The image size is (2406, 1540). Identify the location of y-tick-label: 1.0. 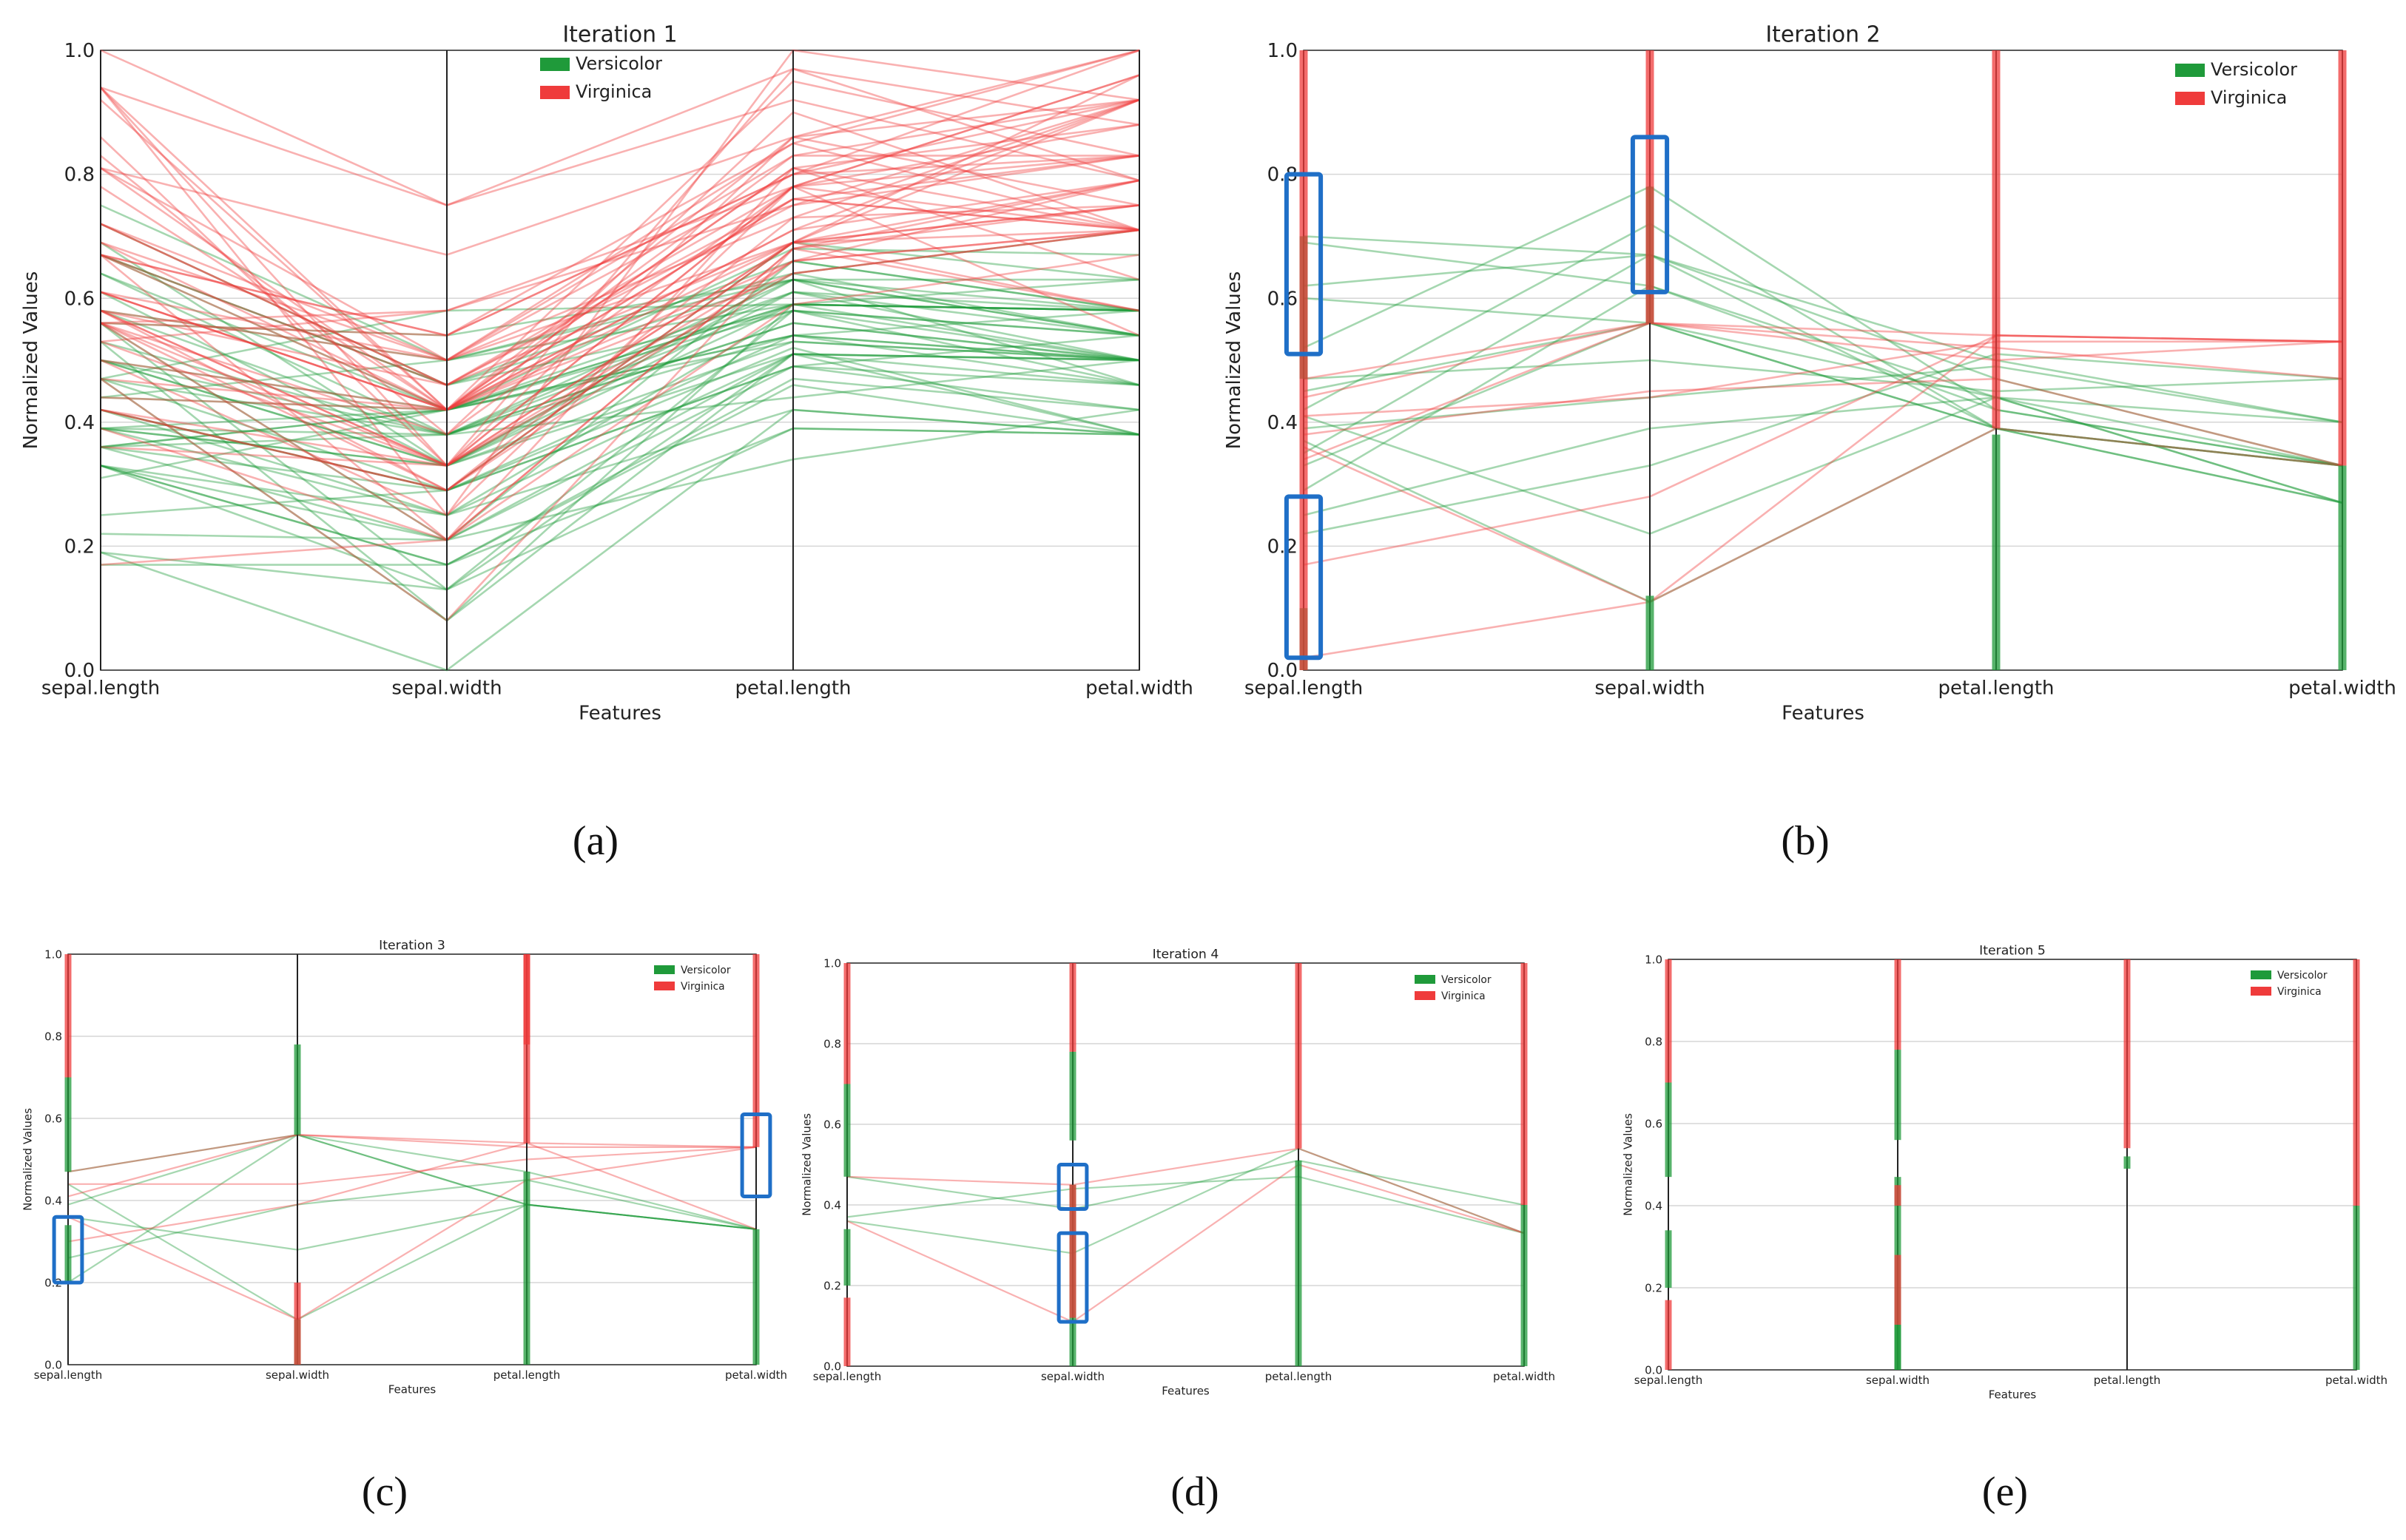
(53, 954).